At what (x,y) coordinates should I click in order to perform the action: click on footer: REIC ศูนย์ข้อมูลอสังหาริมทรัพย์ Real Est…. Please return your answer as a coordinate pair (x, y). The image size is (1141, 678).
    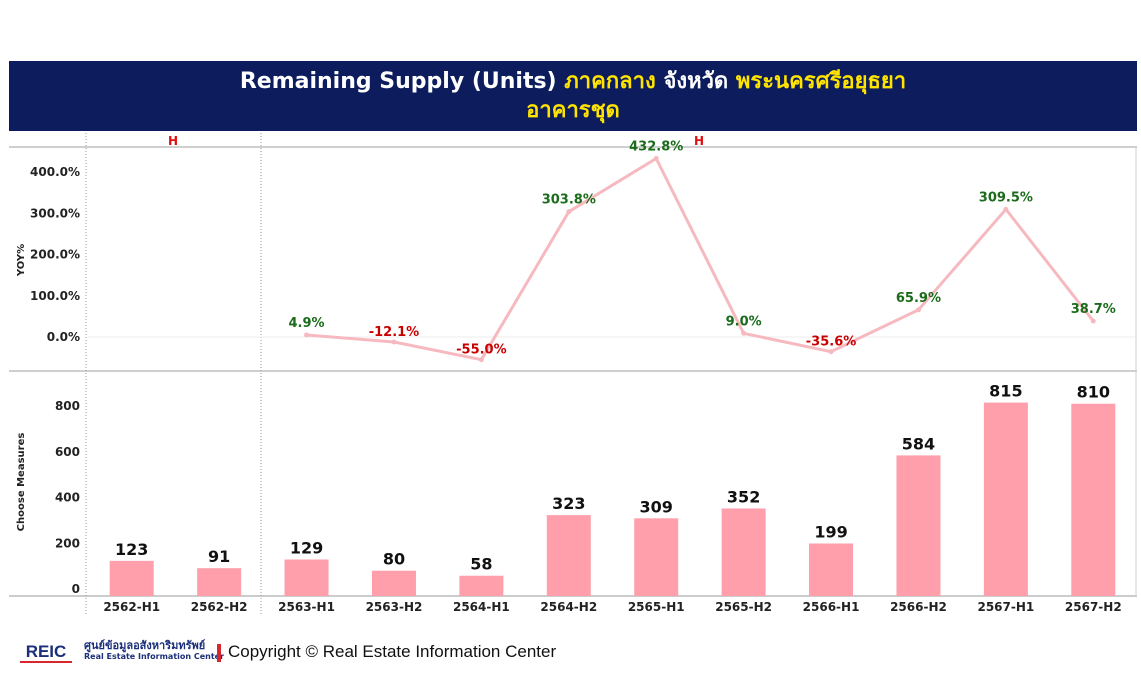
    Looking at the image, I should click on (368, 650).